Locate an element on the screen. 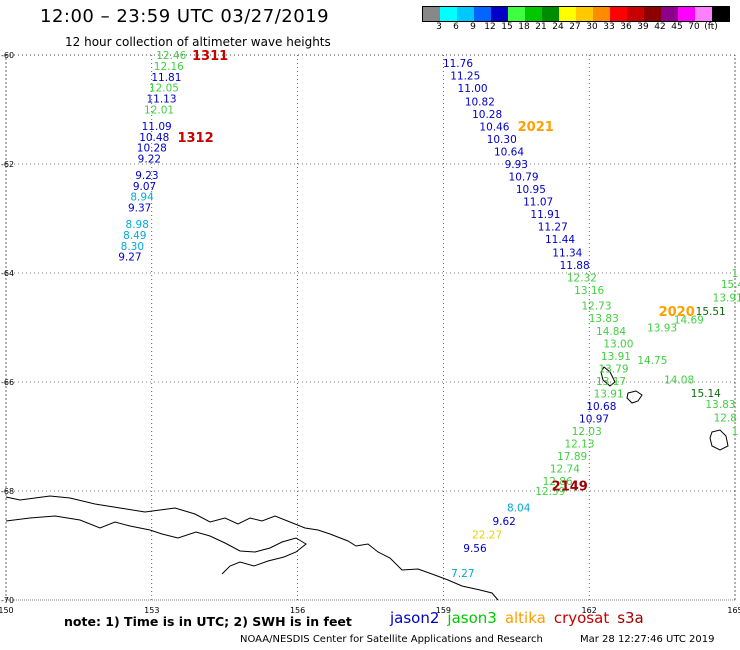  colorbar-label: 9 is located at coordinates (473, 27).